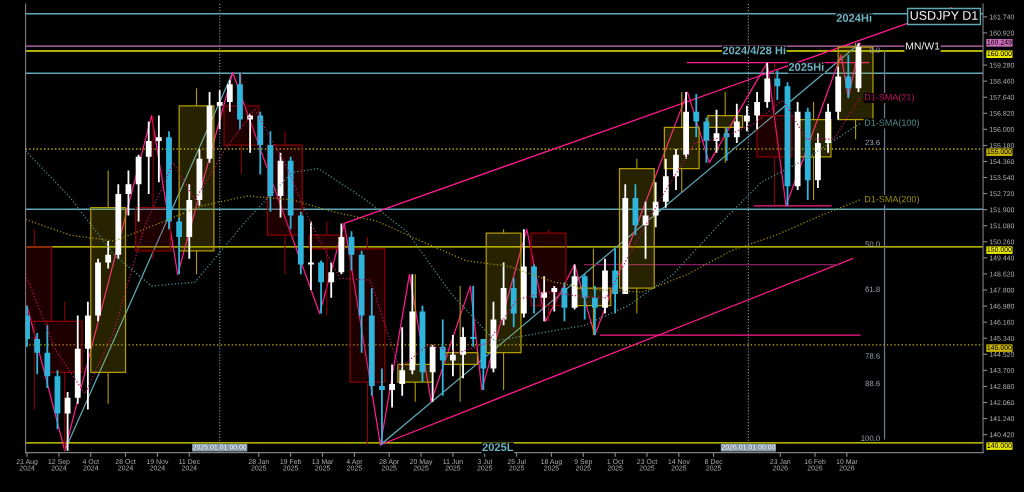 The image size is (1024, 492). I want to click on annotation: 2025L, so click(498, 447).